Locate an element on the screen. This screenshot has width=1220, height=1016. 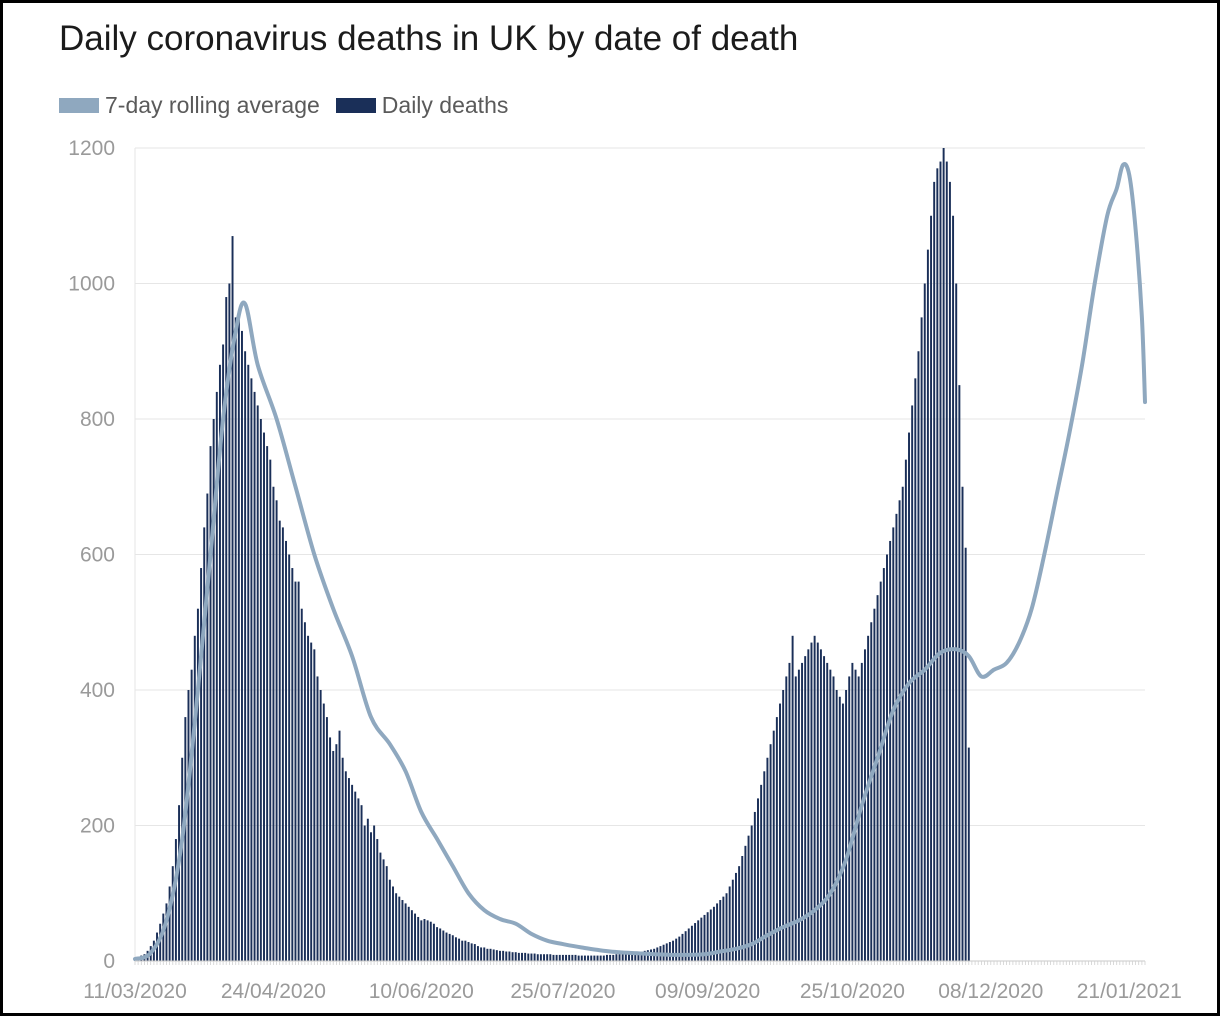
legend-label-daily-deaths: Daily deaths is located at coordinates (445, 105).